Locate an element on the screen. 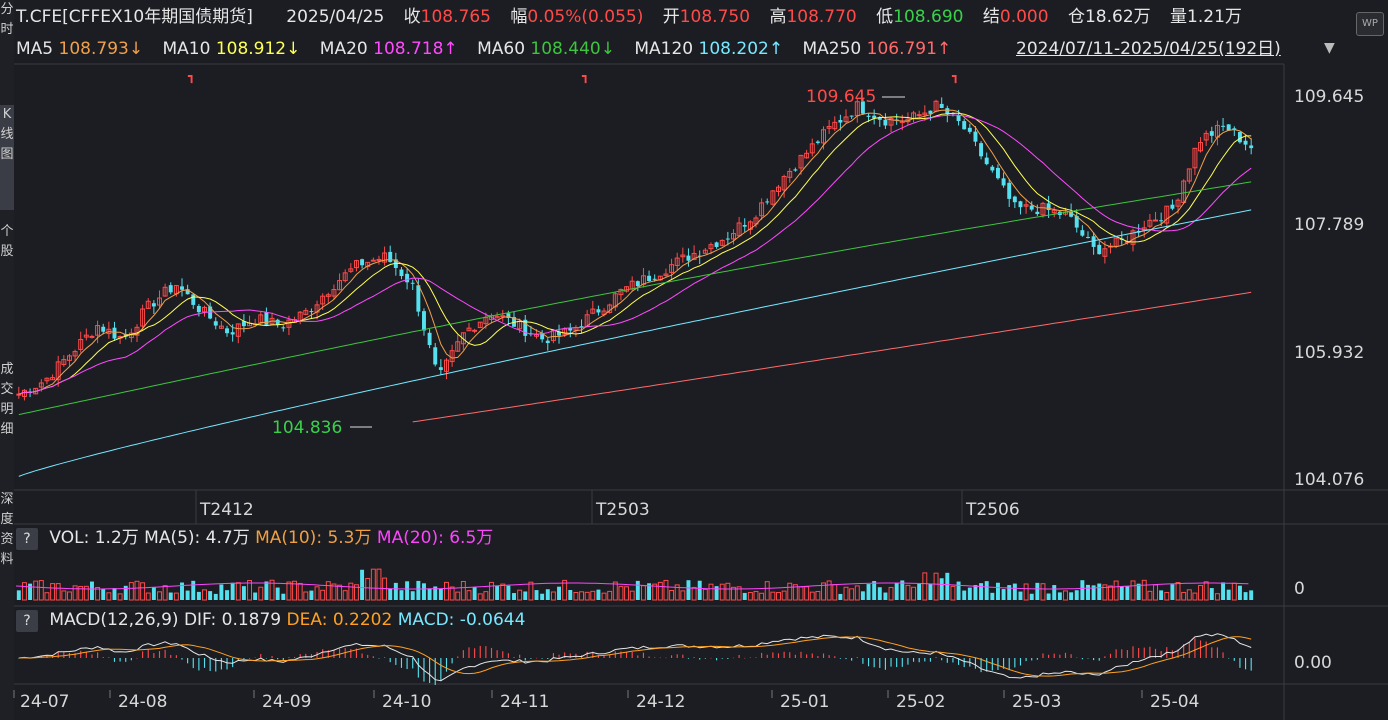 The width and height of the screenshot is (1388, 720). date-tick: 25-01 is located at coordinates (804, 702).